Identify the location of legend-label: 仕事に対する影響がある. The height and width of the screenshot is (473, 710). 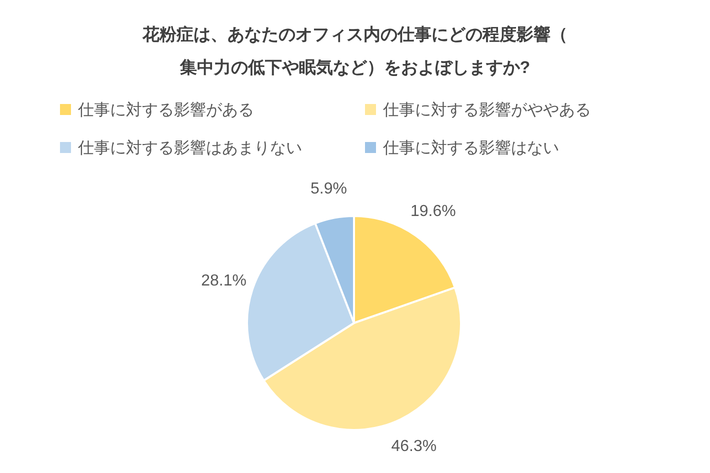
(165, 110).